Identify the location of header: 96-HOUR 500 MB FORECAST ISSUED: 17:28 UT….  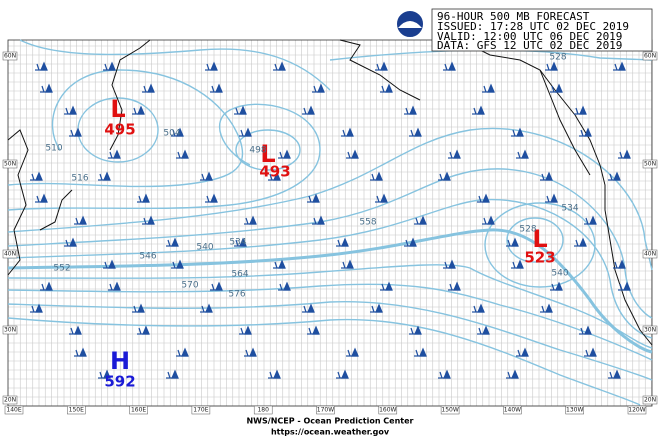
(524, 30).